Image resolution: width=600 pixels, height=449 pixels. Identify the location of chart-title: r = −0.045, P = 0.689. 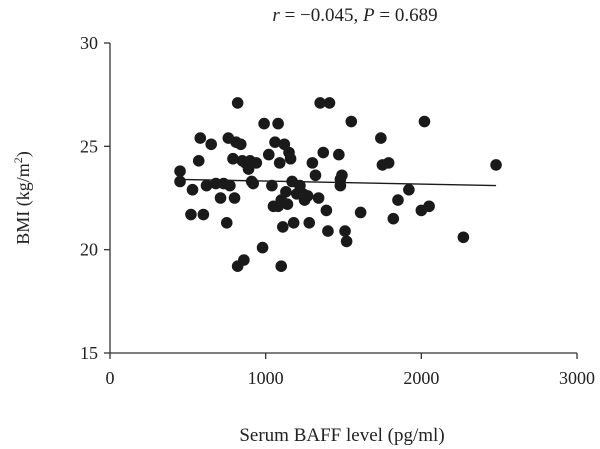
(354, 15).